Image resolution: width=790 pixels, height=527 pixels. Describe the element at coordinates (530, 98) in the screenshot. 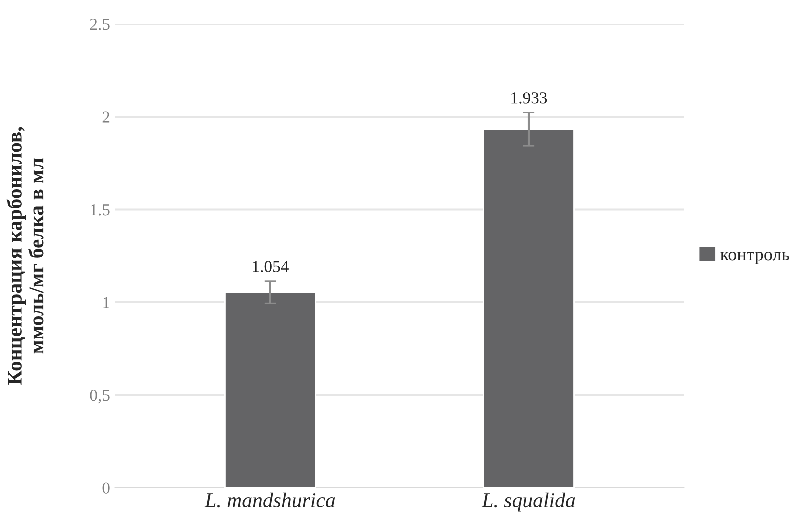

I see `data-label: 1.933` at that location.